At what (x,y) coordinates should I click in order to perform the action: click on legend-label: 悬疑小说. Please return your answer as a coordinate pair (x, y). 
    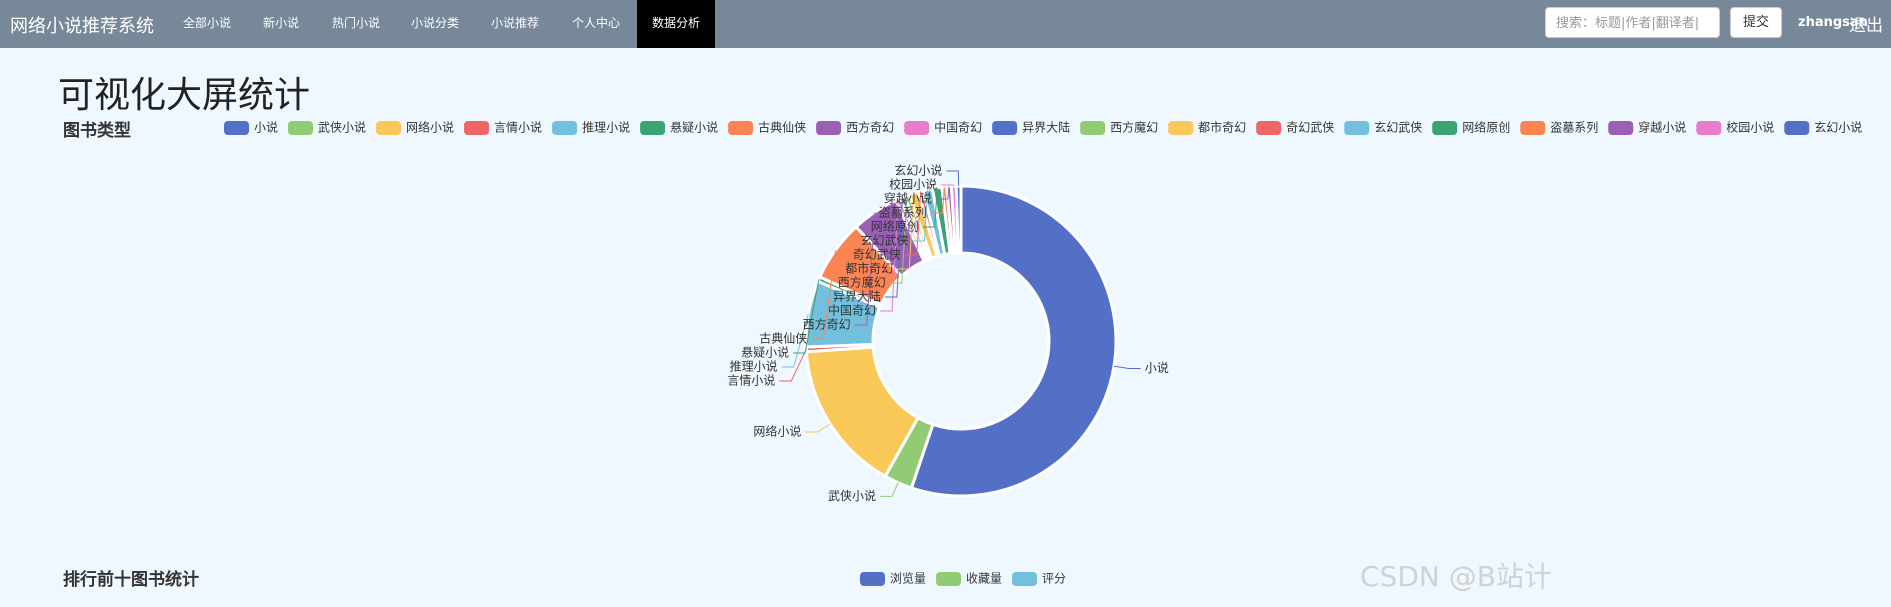
    Looking at the image, I should click on (694, 127).